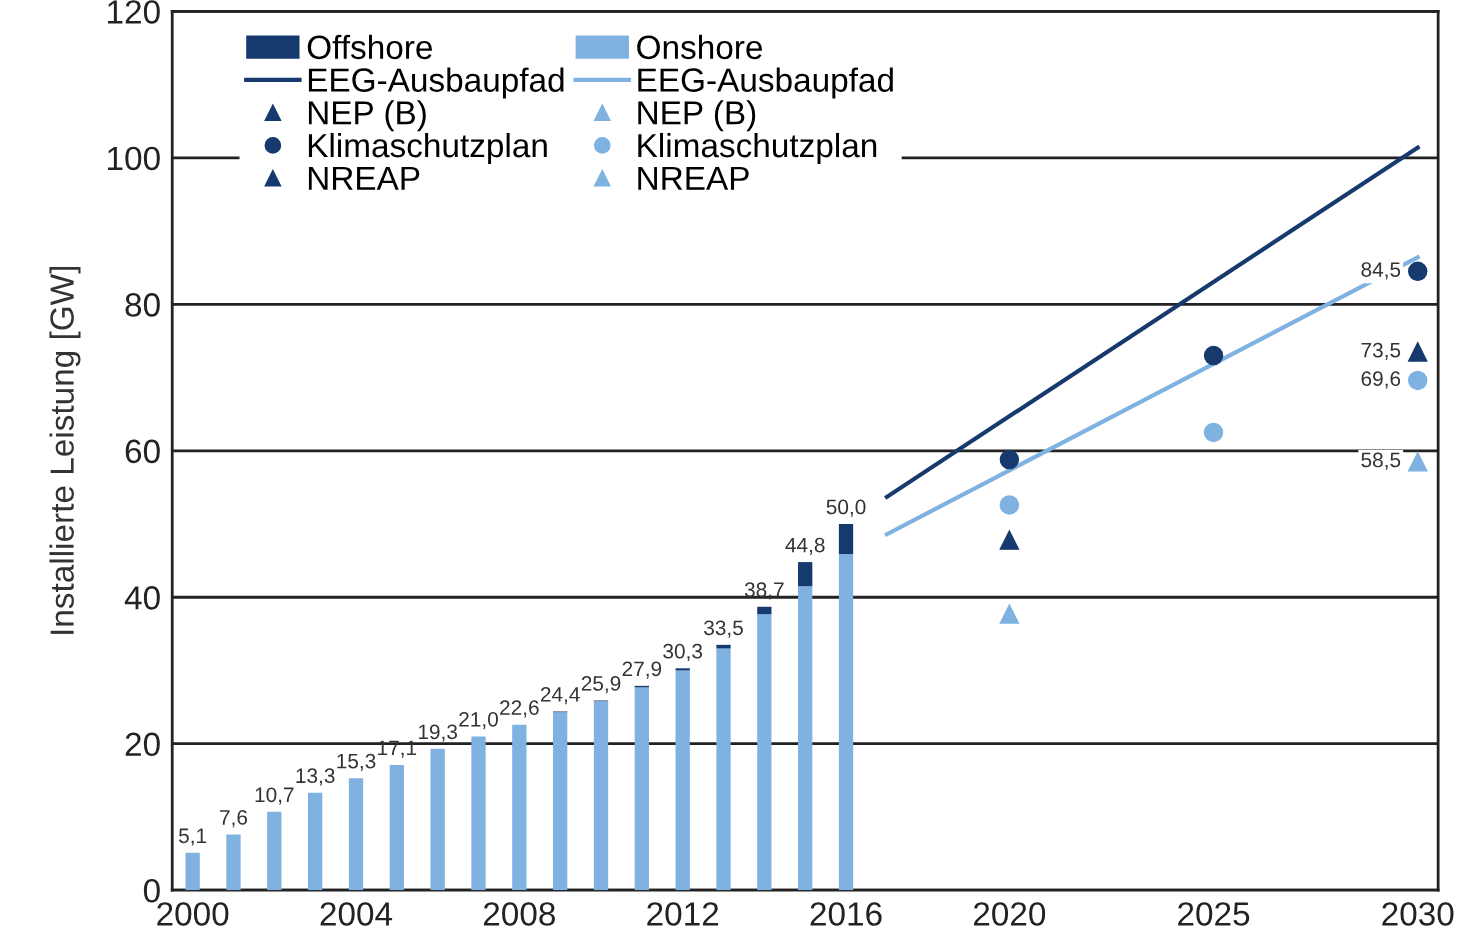 The height and width of the screenshot is (947, 1472). What do you see at coordinates (601, 685) in the screenshot?
I see `total-label: 25,9` at bounding box center [601, 685].